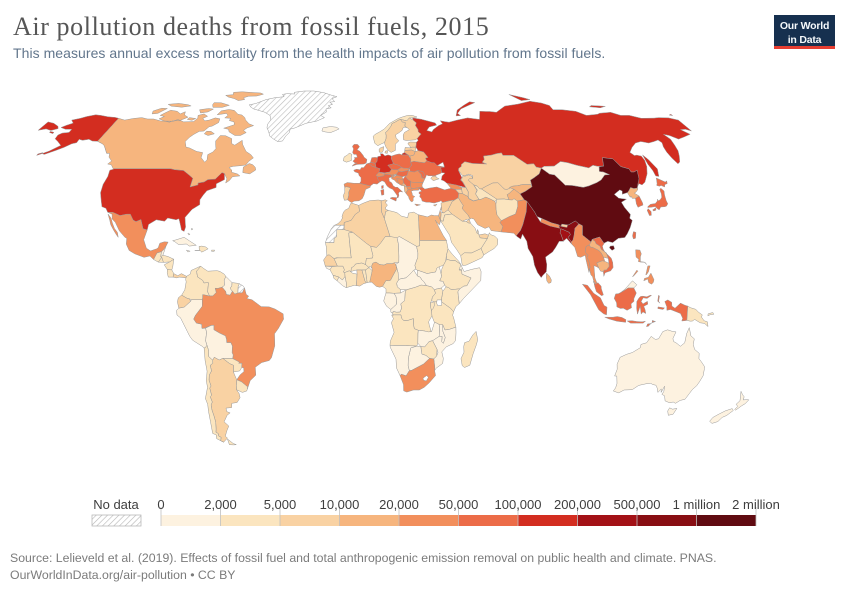  I want to click on svg-text: No data, so click(116, 504).